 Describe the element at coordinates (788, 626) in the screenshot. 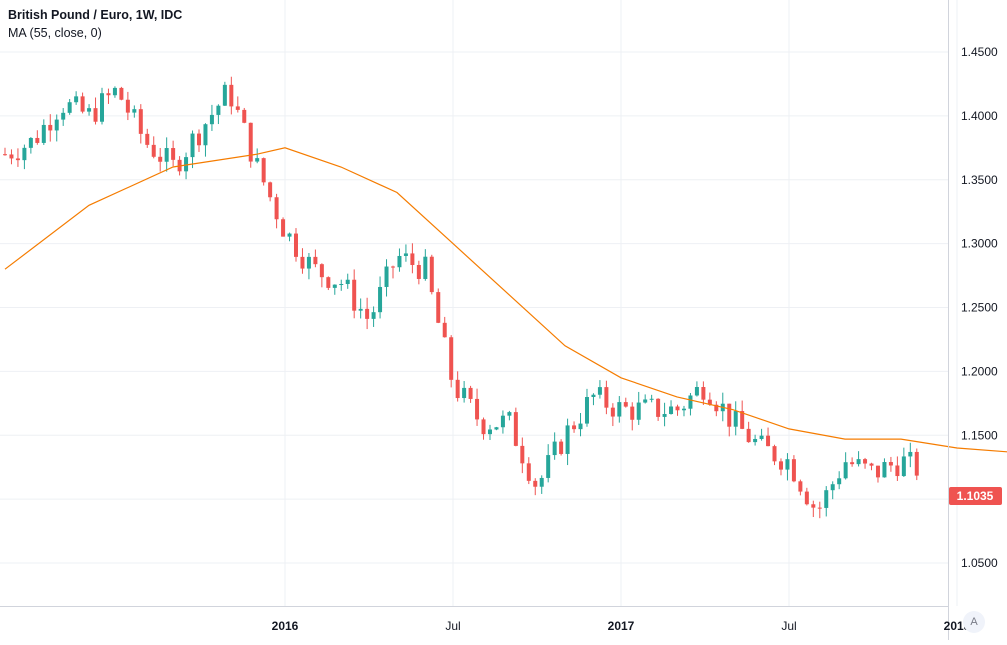

I see `time-tick-label: Jul` at that location.